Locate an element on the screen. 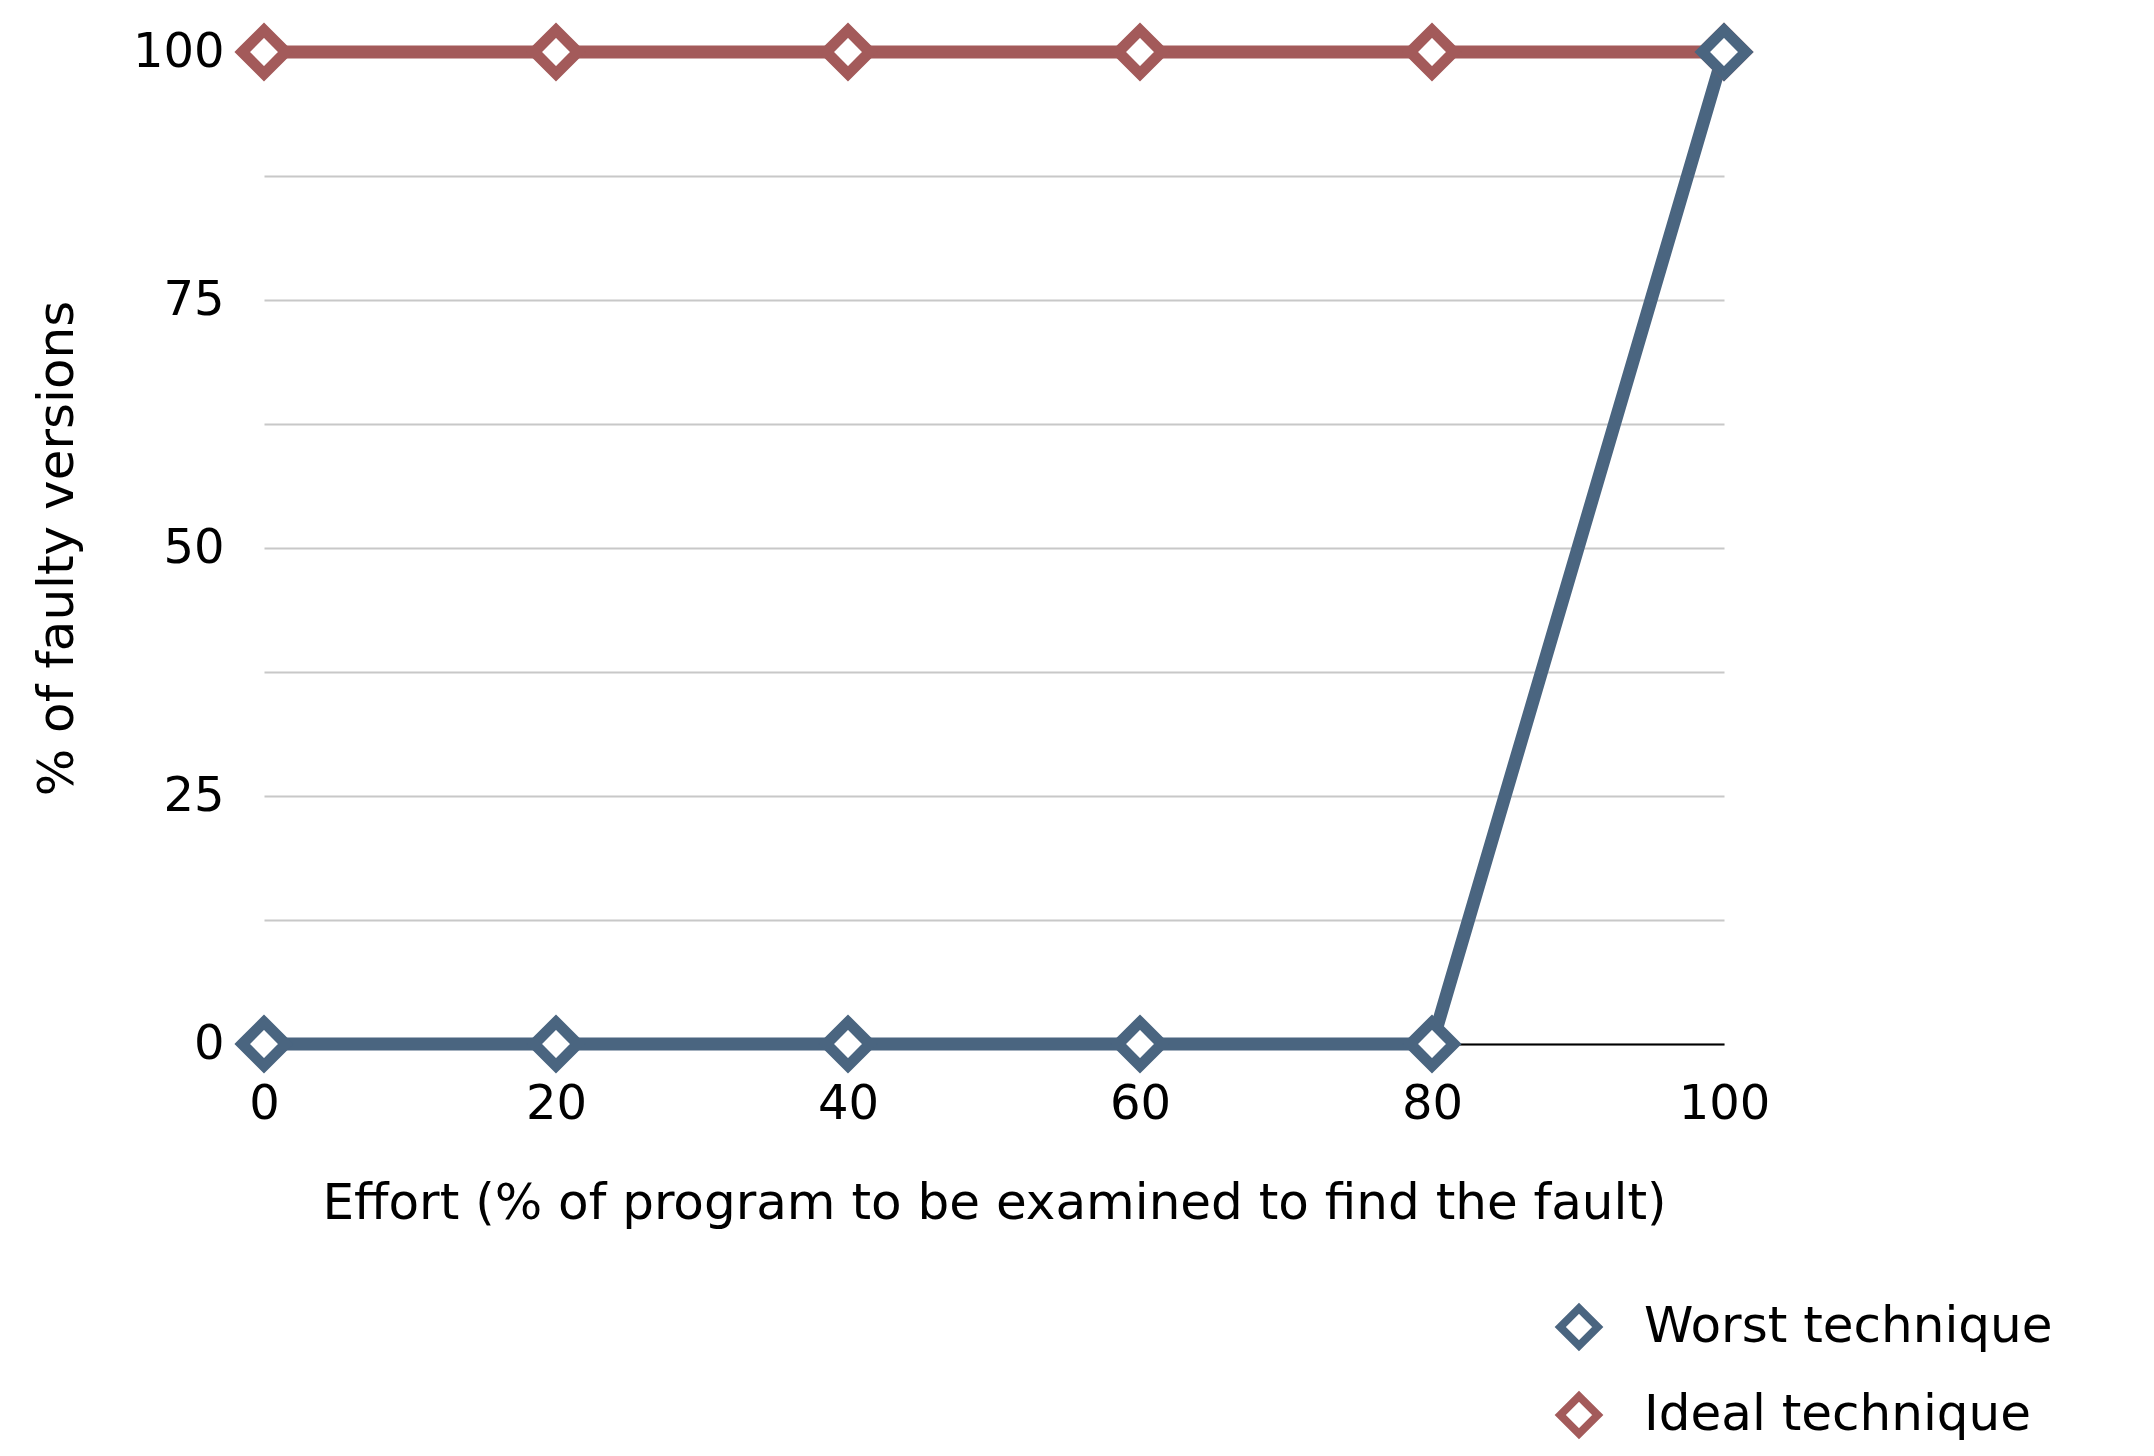  x-tick-label: 100 is located at coordinates (1724, 1101).